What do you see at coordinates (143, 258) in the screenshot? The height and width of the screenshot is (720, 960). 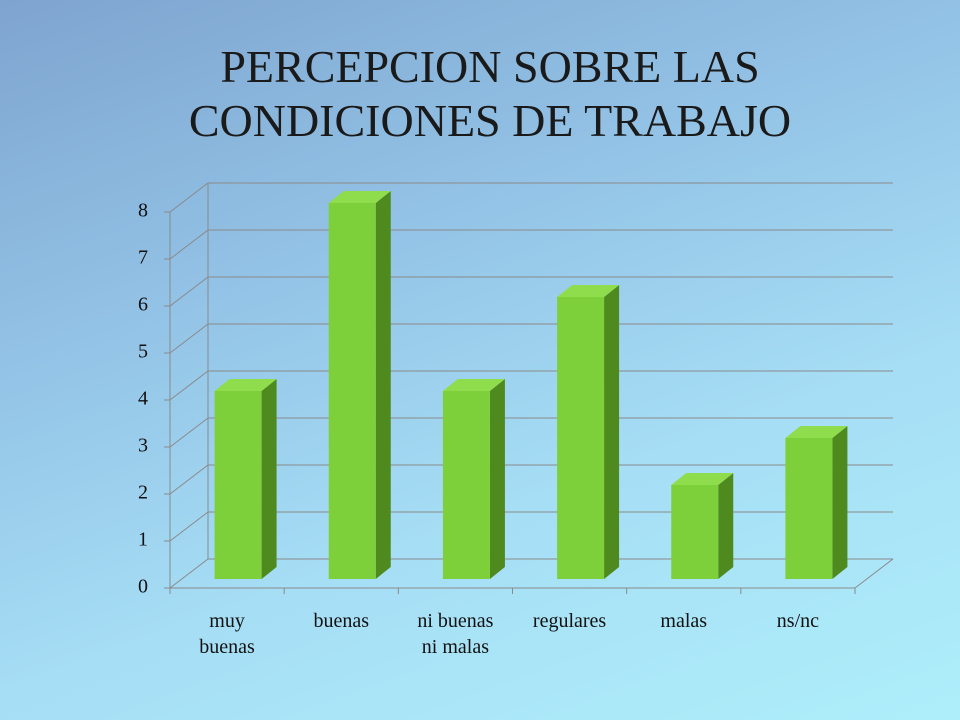 I see `y-tick-label: 7` at bounding box center [143, 258].